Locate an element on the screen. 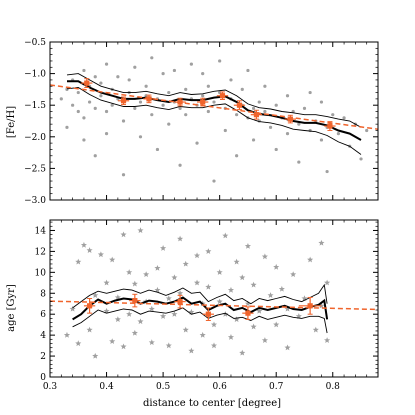 The image size is (415, 415). y-tick-label-7: 14 is located at coordinates (41, 231).